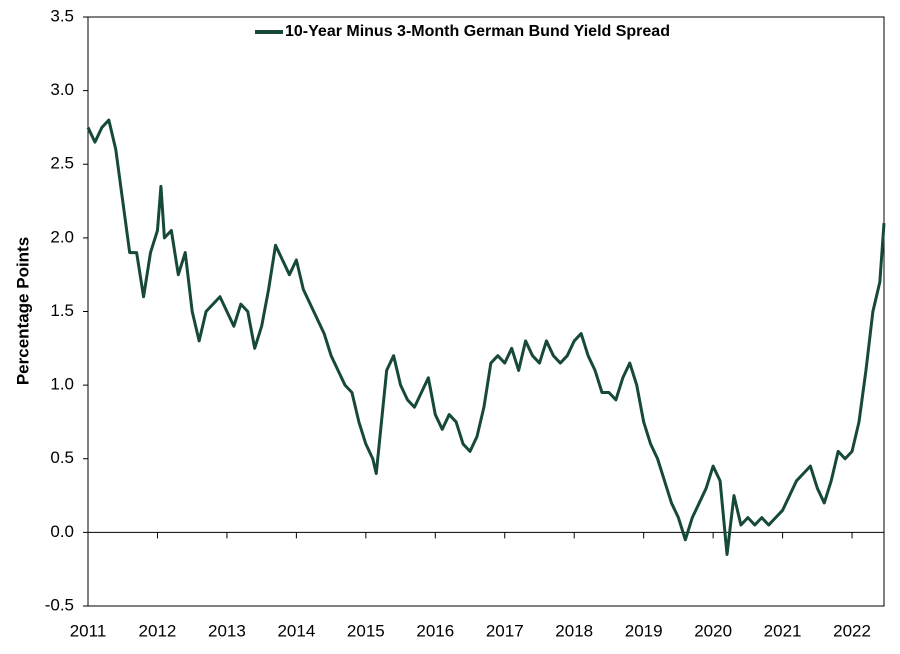 The image size is (900, 654). I want to click on x-tick-label: 2017, so click(505, 630).